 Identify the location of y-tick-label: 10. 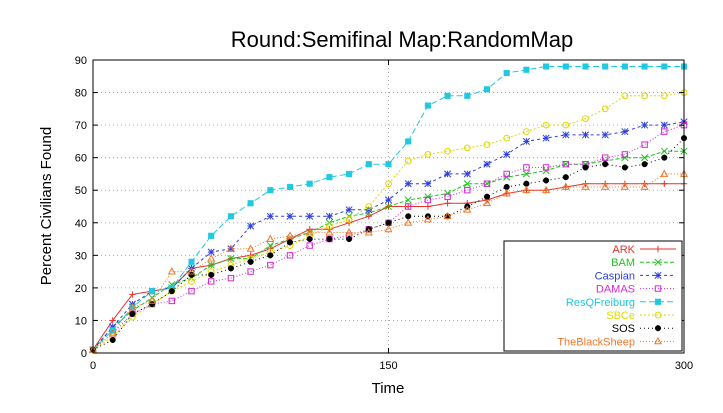
(81, 321).